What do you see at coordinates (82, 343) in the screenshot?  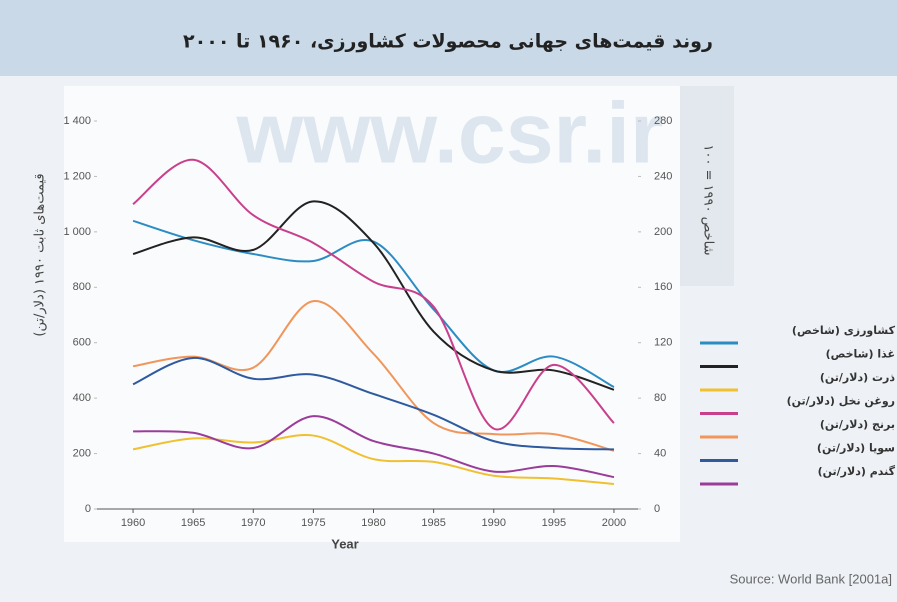 I see `y-tick-label: 600` at bounding box center [82, 343].